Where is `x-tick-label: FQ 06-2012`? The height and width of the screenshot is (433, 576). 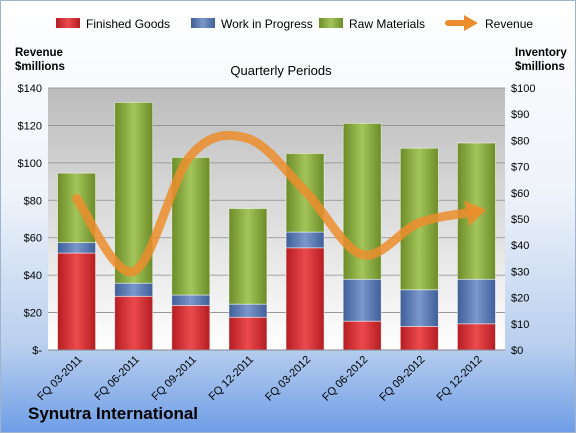 x-tick-label: FQ 06-2012 is located at coordinates (345, 379).